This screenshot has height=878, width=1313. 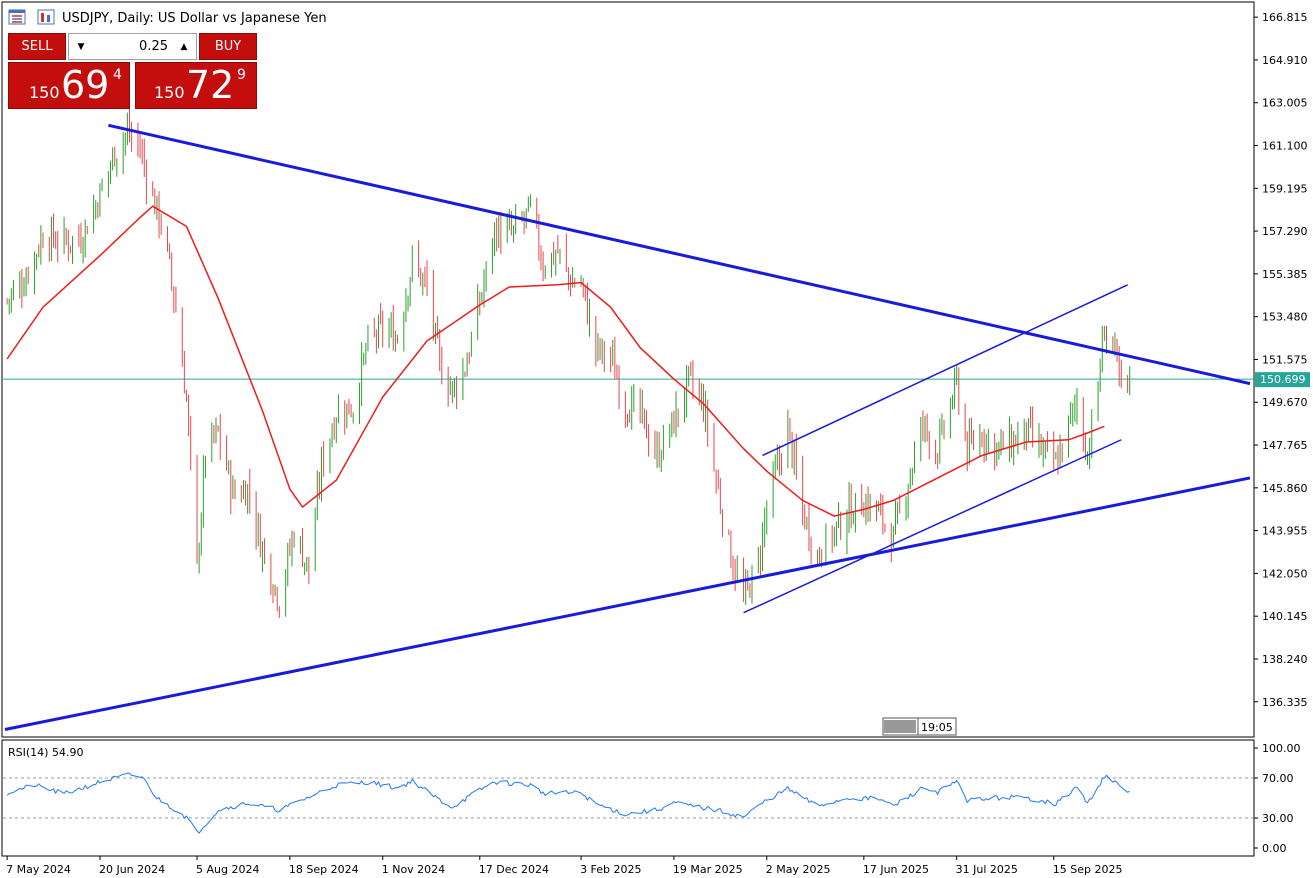 I want to click on x-tick-label: 17 Dec 2024, so click(x=514, y=869).